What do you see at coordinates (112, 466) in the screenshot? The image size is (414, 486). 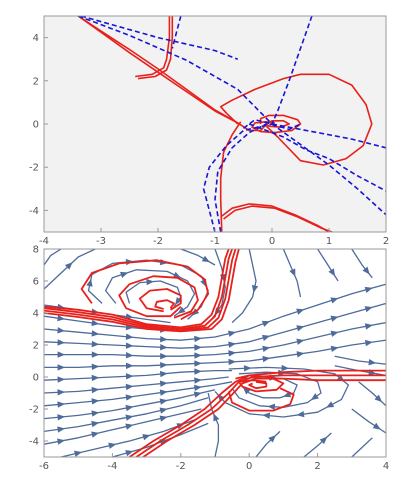 I see `bottom-x-tick-label: -4` at bounding box center [112, 466].